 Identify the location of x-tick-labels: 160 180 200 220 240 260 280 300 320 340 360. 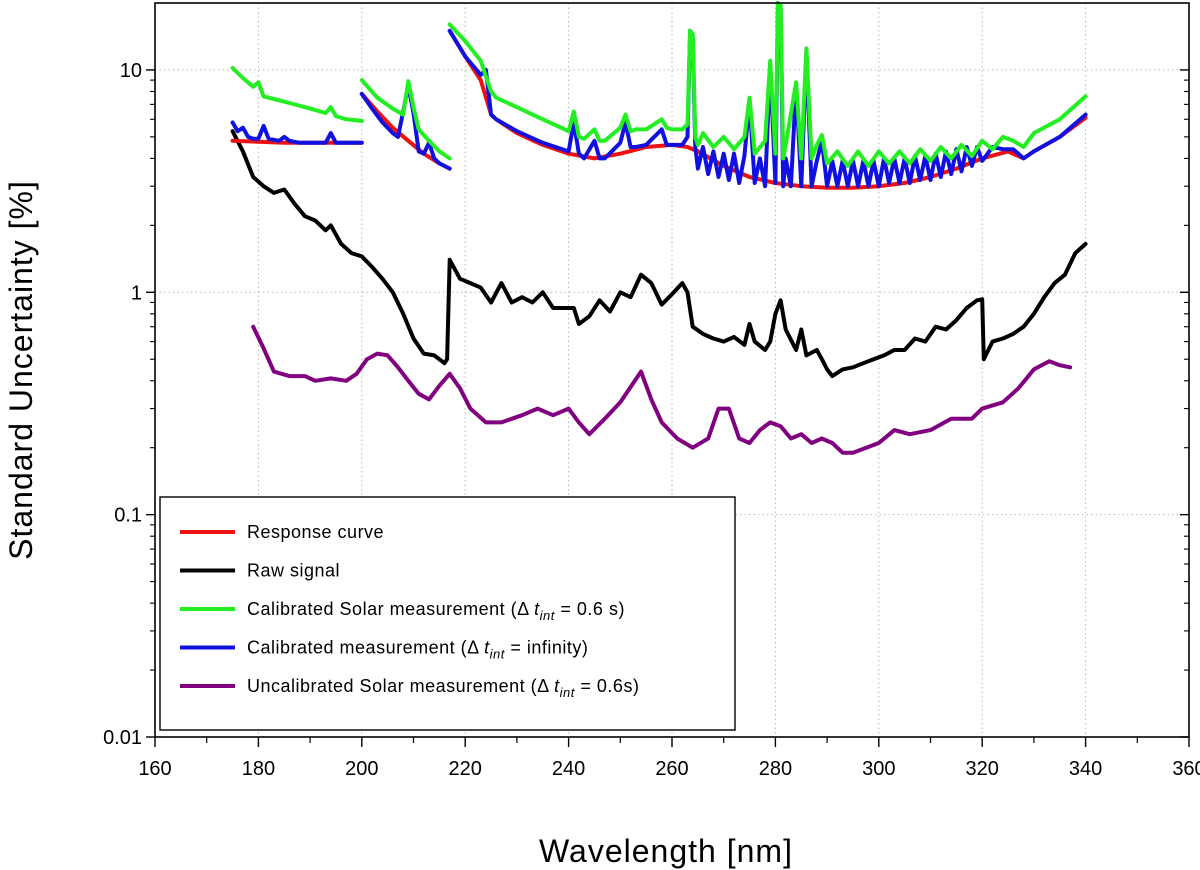
(669, 769).